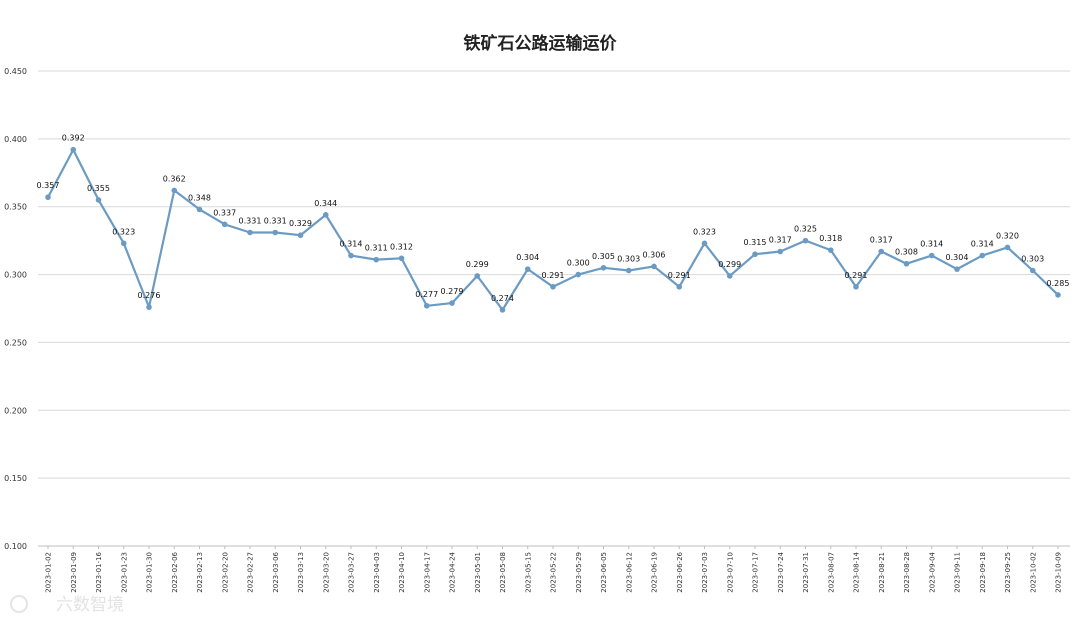  I want to click on x-tick-label: 2023-09-11, so click(958, 572).